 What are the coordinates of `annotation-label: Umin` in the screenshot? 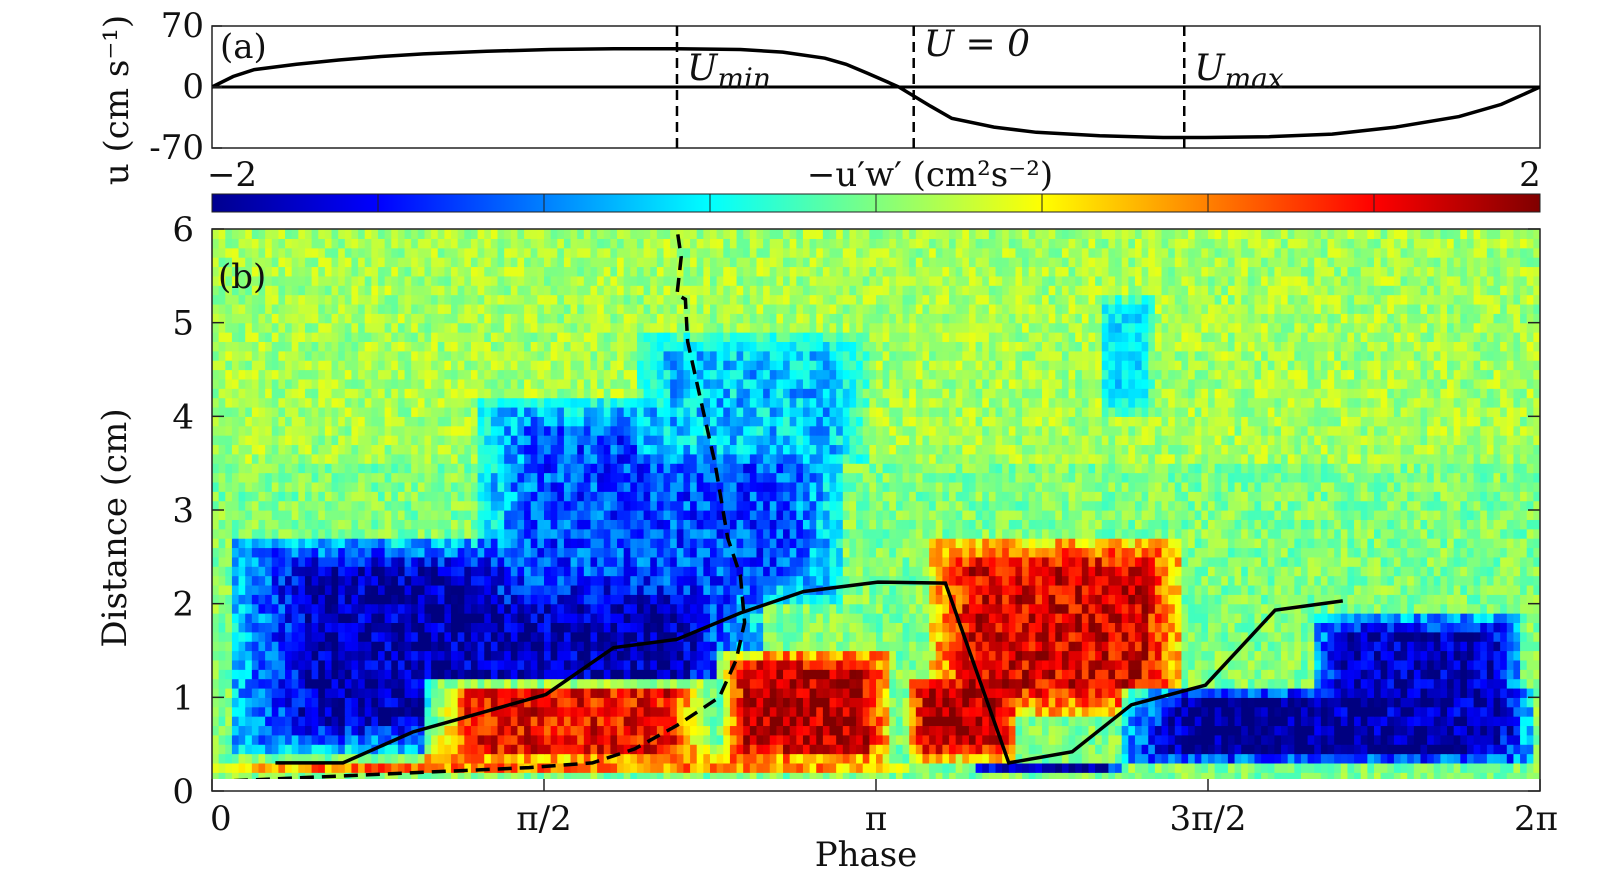 It's located at (729, 71).